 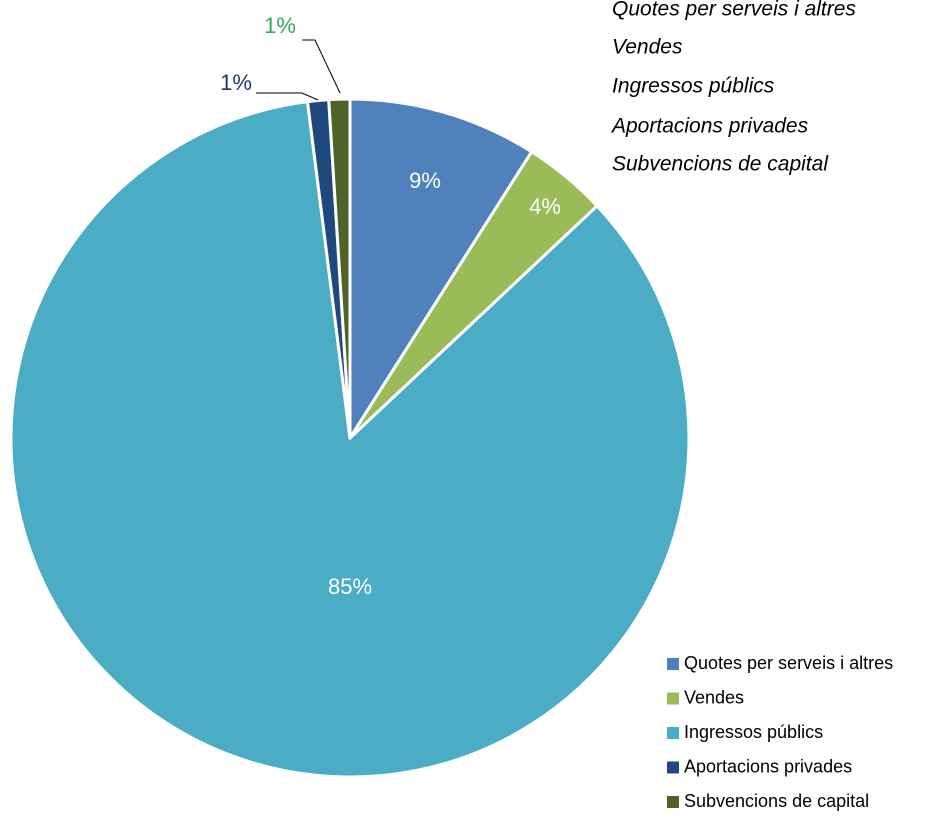 I want to click on data-label: 9%, so click(x=425, y=180).